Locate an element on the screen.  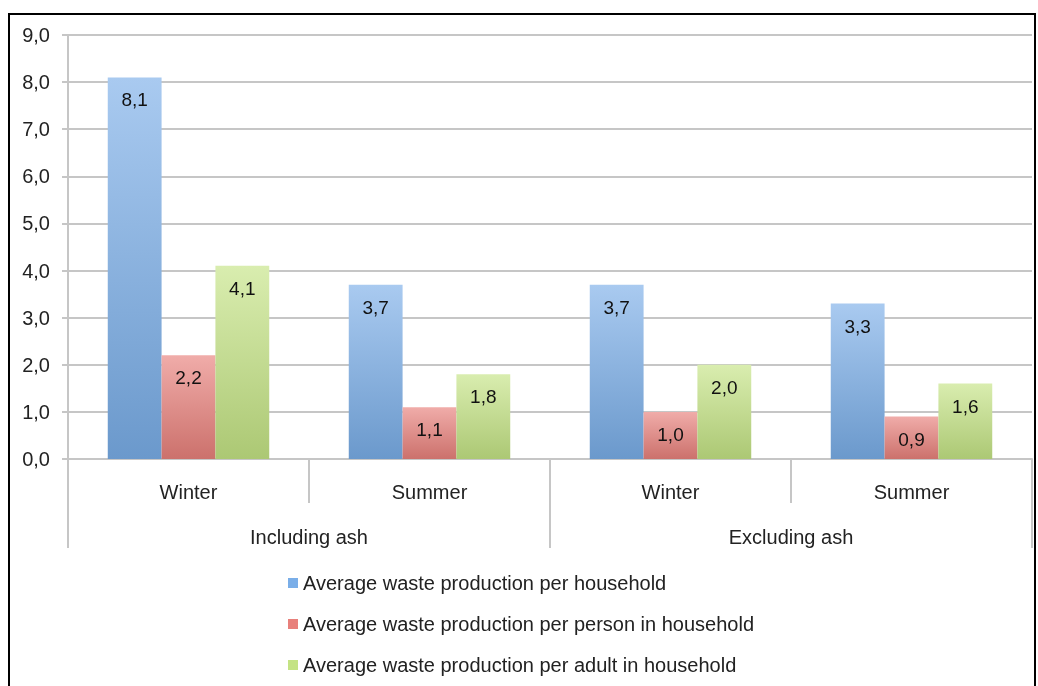
y-tick-label: 6,0 is located at coordinates (36, 176).